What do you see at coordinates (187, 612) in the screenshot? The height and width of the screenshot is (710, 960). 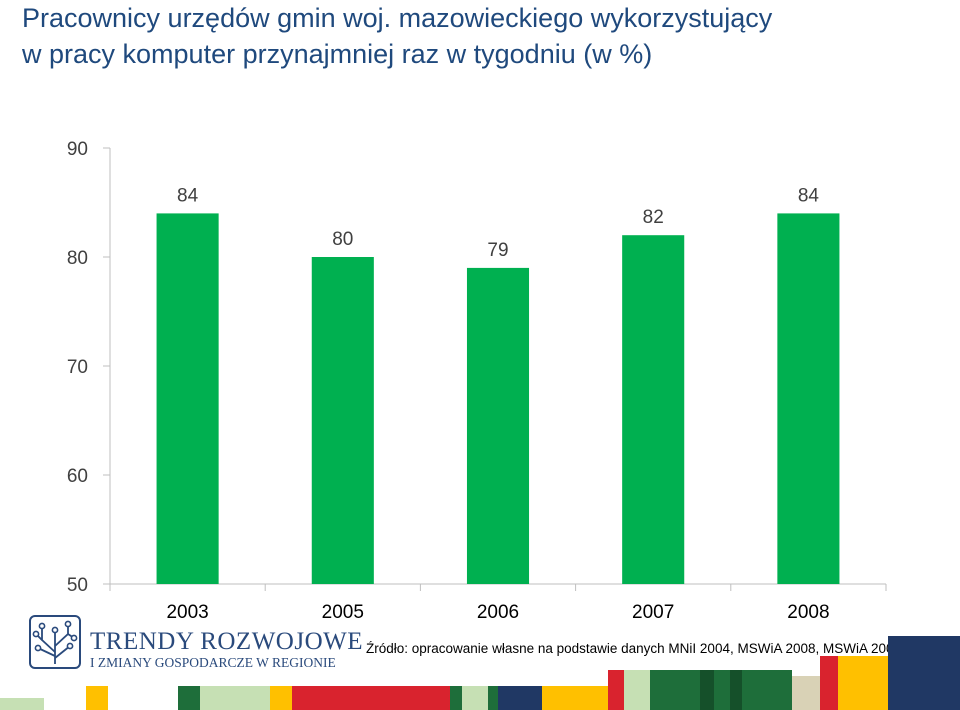 I see `x-category-label: 2003` at bounding box center [187, 612].